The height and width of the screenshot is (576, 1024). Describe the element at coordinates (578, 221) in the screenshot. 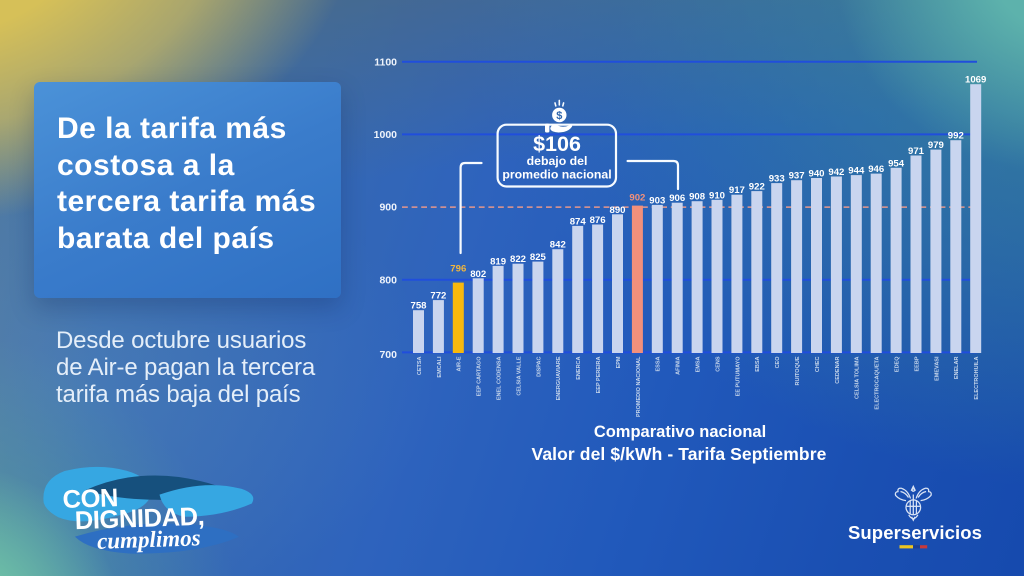

I see `svg-text: 874` at that location.